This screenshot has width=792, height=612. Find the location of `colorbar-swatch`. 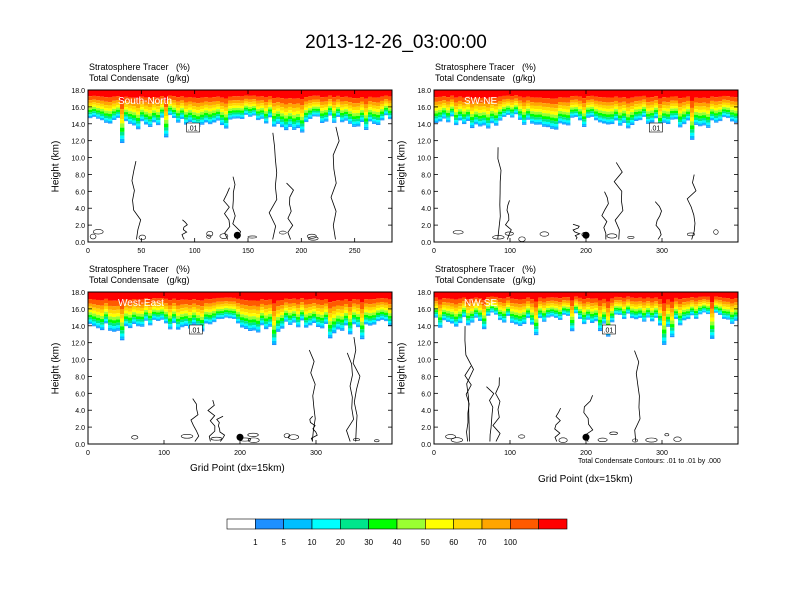

colorbar-swatch is located at coordinates (383, 524).